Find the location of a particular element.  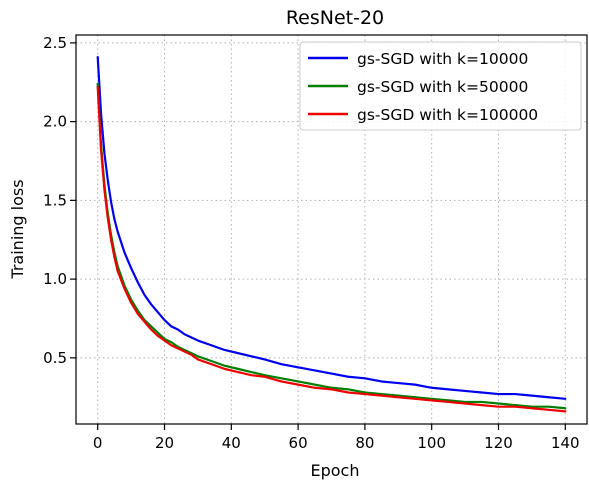

x-tick-label: 20 is located at coordinates (164, 443).